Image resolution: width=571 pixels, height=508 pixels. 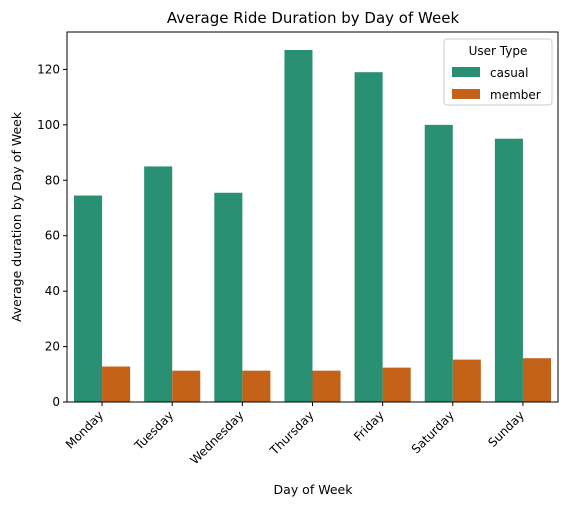 I want to click on legend-title: User Type, so click(x=498, y=51).